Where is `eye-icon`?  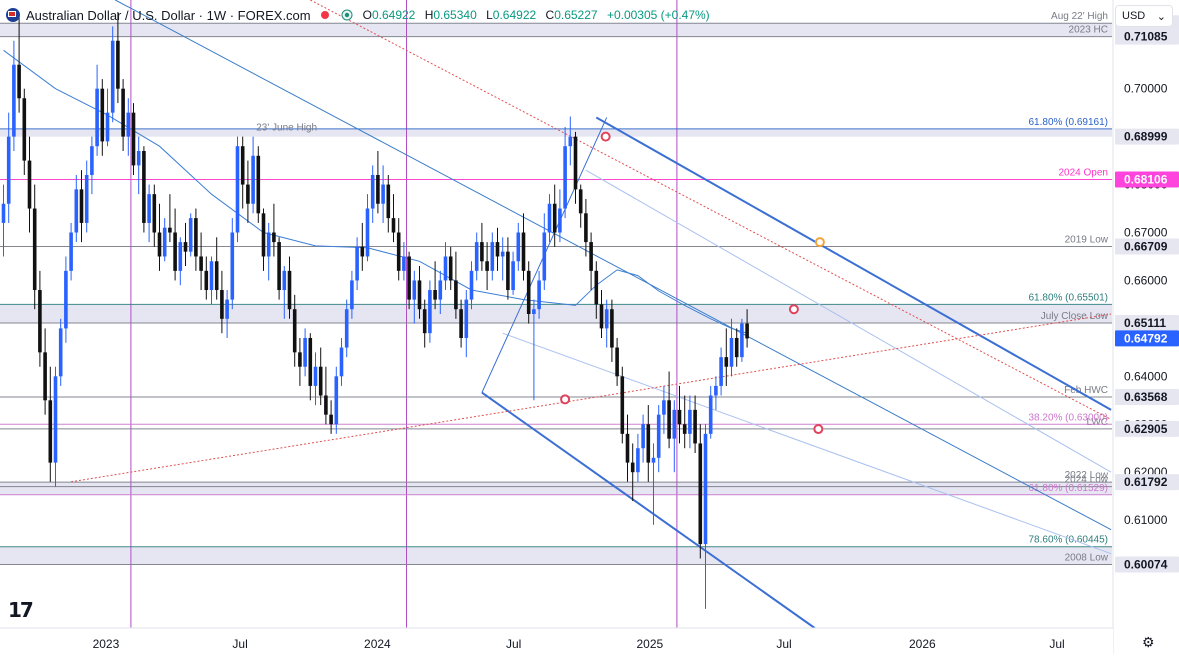
eye-icon is located at coordinates (347, 15).